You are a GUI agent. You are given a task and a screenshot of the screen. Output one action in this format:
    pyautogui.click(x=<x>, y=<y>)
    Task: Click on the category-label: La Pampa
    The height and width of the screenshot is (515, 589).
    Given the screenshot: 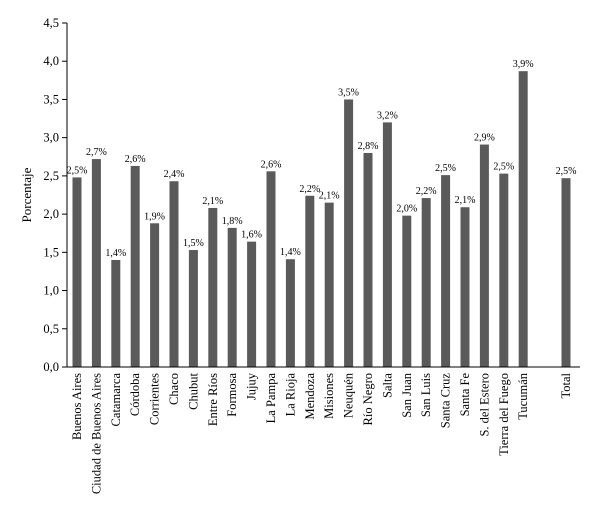 What is the action you would take?
    pyautogui.click(x=271, y=398)
    